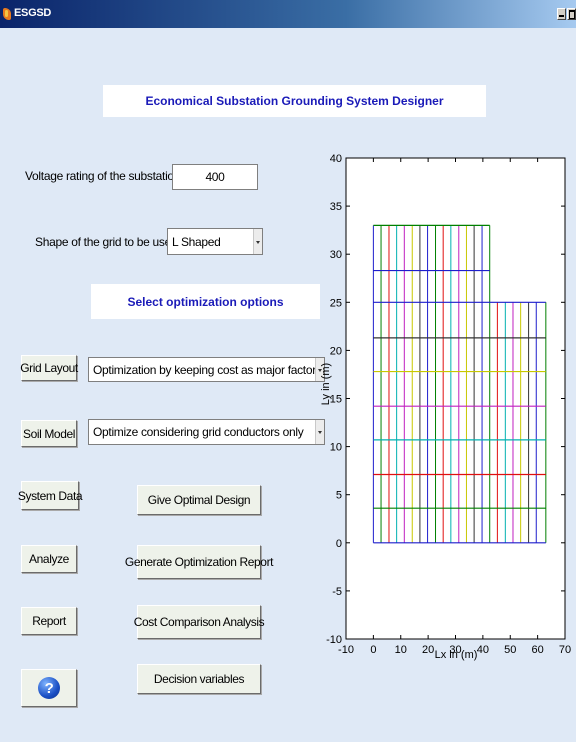 Image resolution: width=576 pixels, height=742 pixels. I want to click on y-tick-label: 30, so click(336, 255).